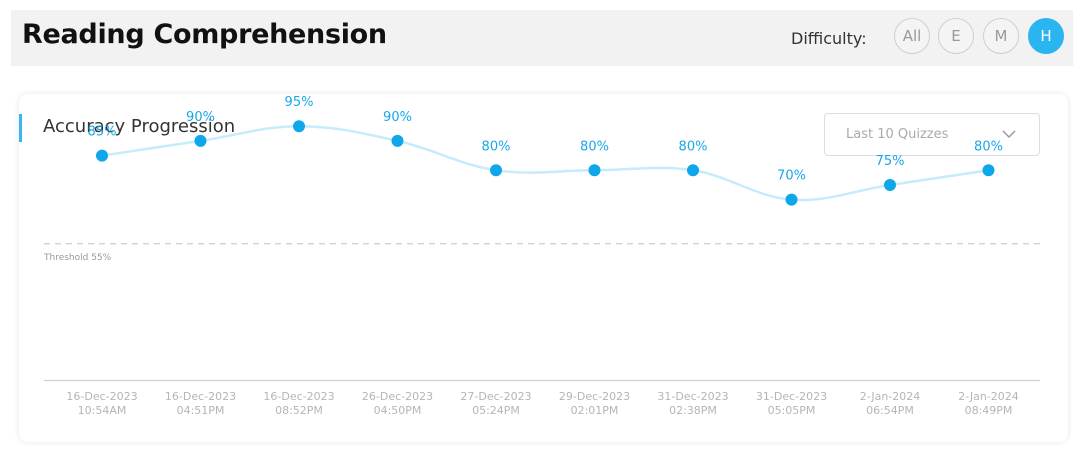 The height and width of the screenshot is (459, 1080). I want to click on difficulty-all-button: All, so click(912, 36).